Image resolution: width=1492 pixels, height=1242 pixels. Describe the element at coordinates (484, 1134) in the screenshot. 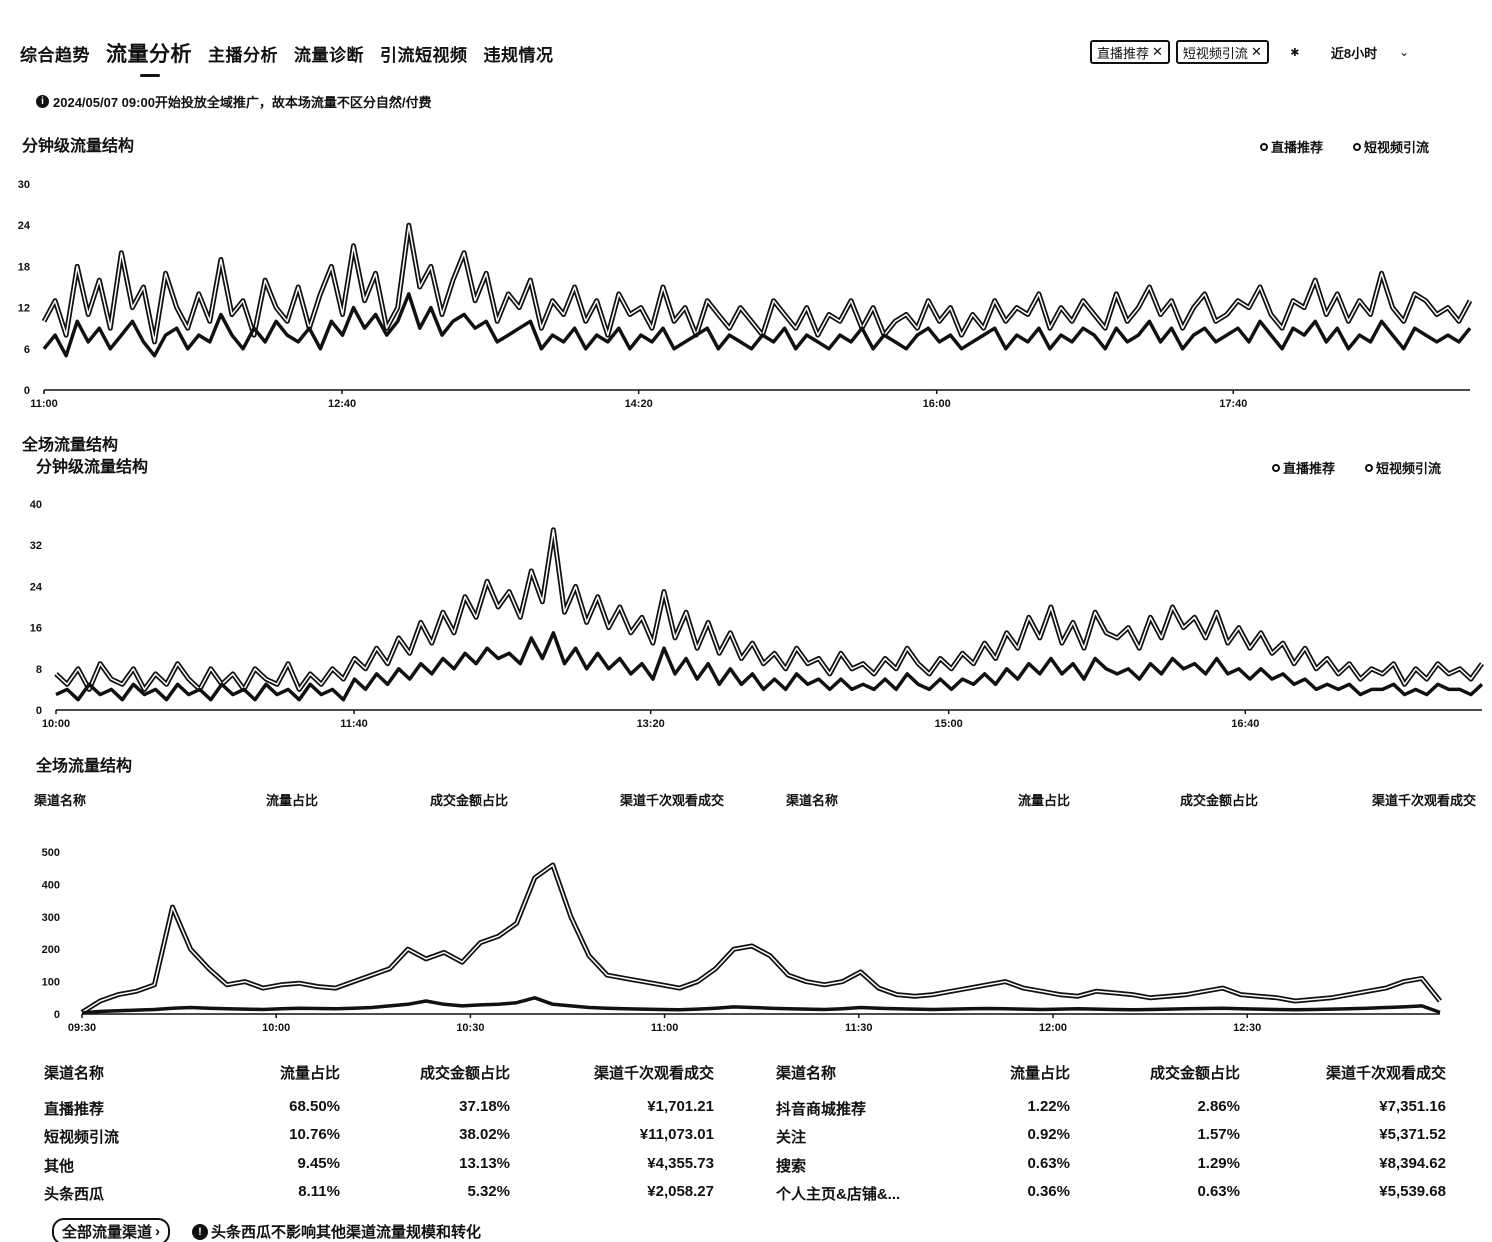

I see `table-cell: 38.02%` at that location.